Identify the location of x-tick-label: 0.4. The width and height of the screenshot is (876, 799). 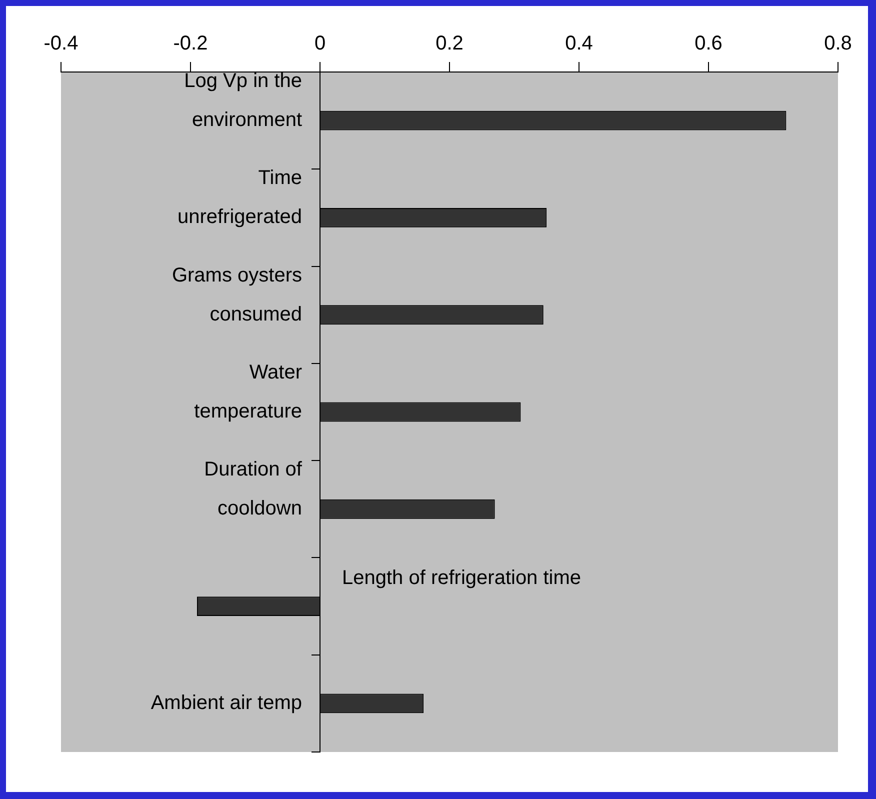
(579, 43).